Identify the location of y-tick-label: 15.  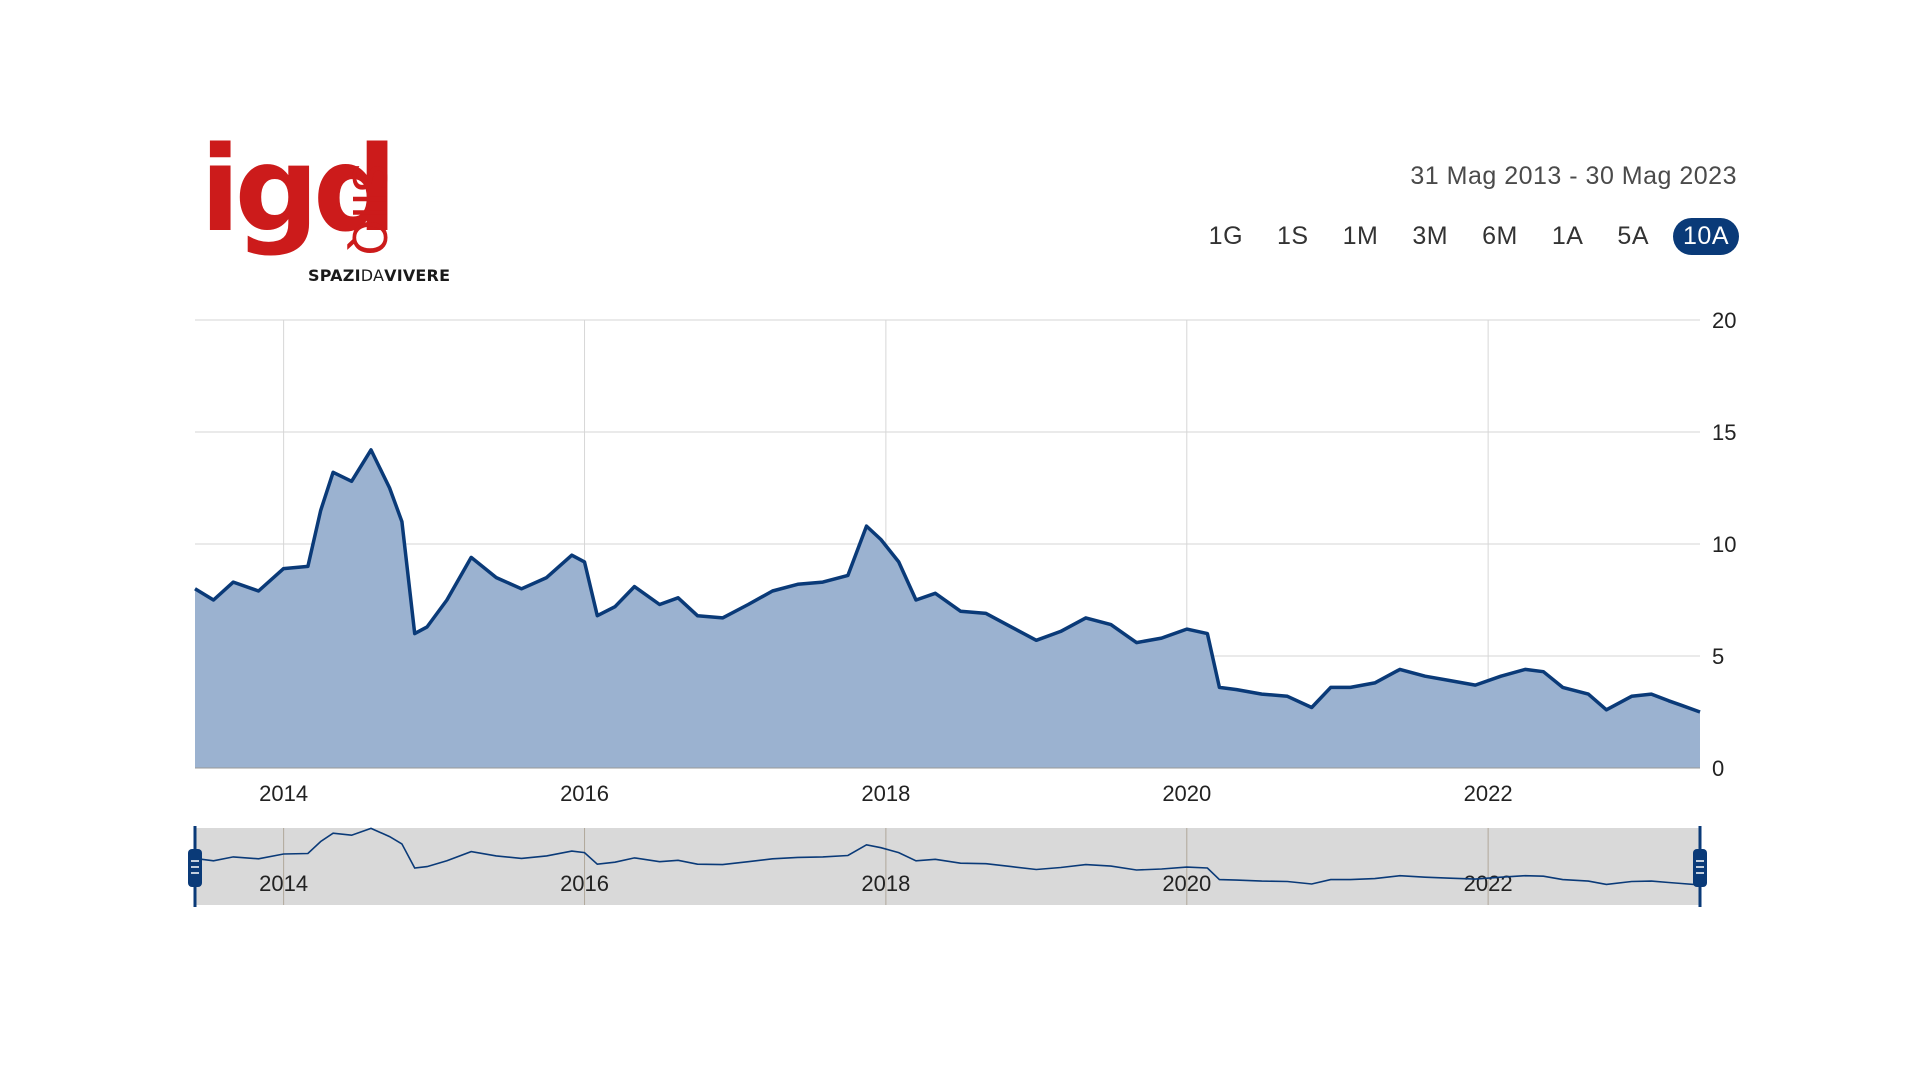
(1724, 432).